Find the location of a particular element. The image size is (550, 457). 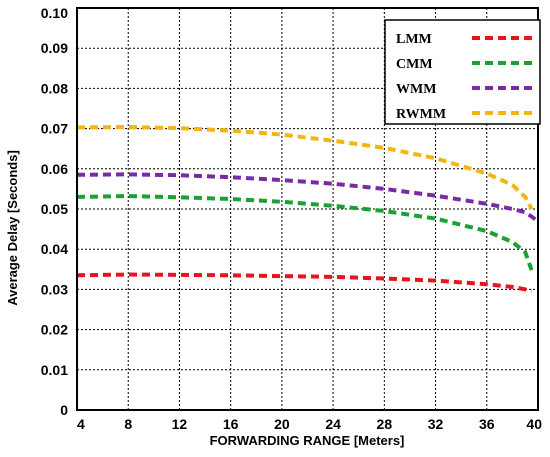

y-tick-label: 0.03 is located at coordinates (54, 289).